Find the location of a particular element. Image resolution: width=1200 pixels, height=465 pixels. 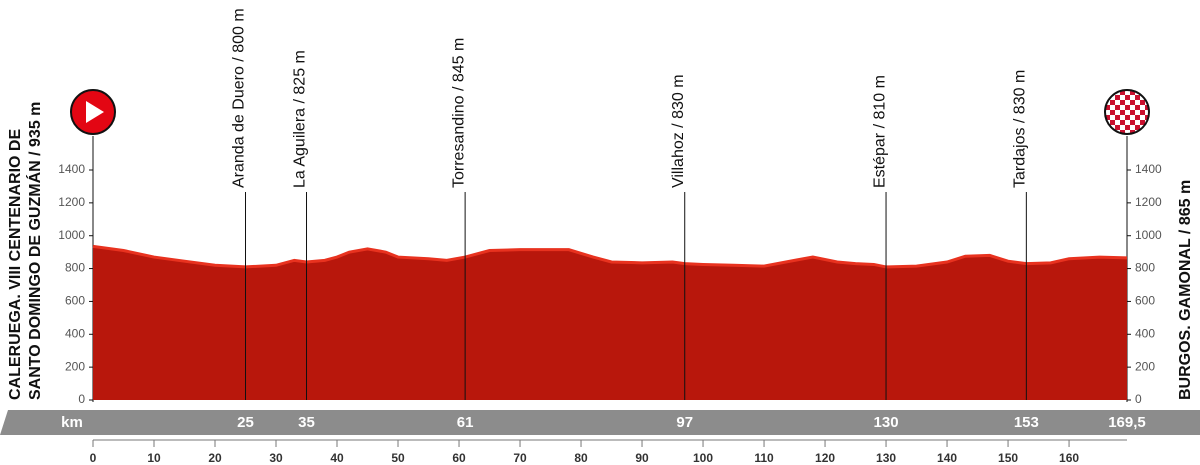

x-tick-label: 160 is located at coordinates (1069, 458).